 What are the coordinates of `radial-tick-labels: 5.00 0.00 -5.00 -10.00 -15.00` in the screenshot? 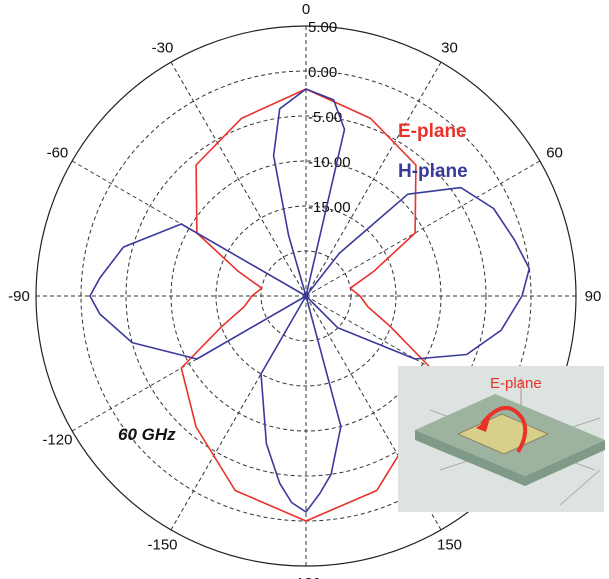 It's located at (329, 117).